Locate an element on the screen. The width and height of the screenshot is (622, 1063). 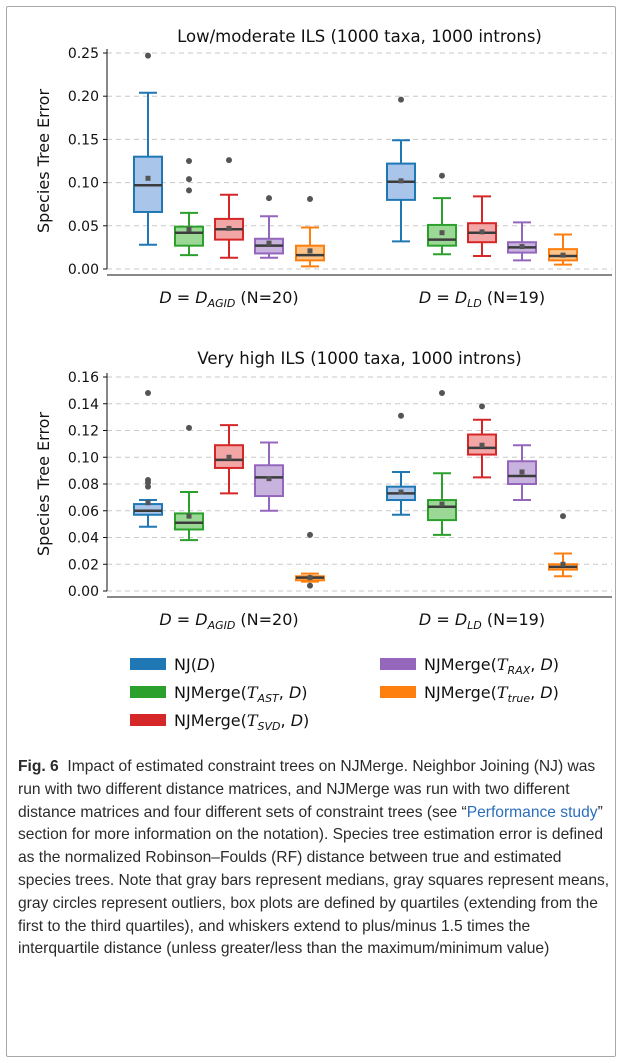
y-tick-label: 0.16 is located at coordinates (83, 378).